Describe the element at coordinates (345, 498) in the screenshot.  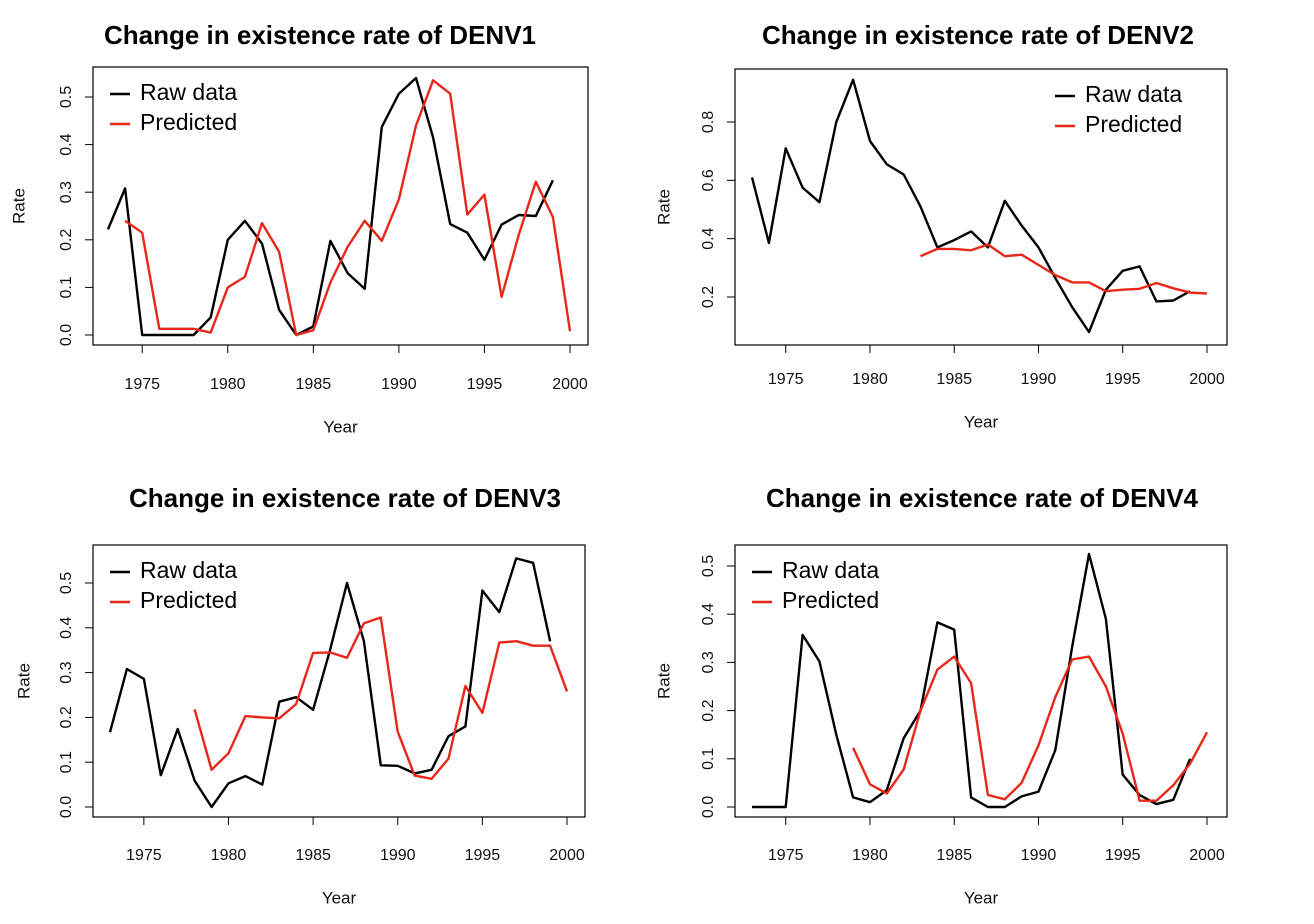
I see `chart-title: Change in existence rate of DENV3` at that location.